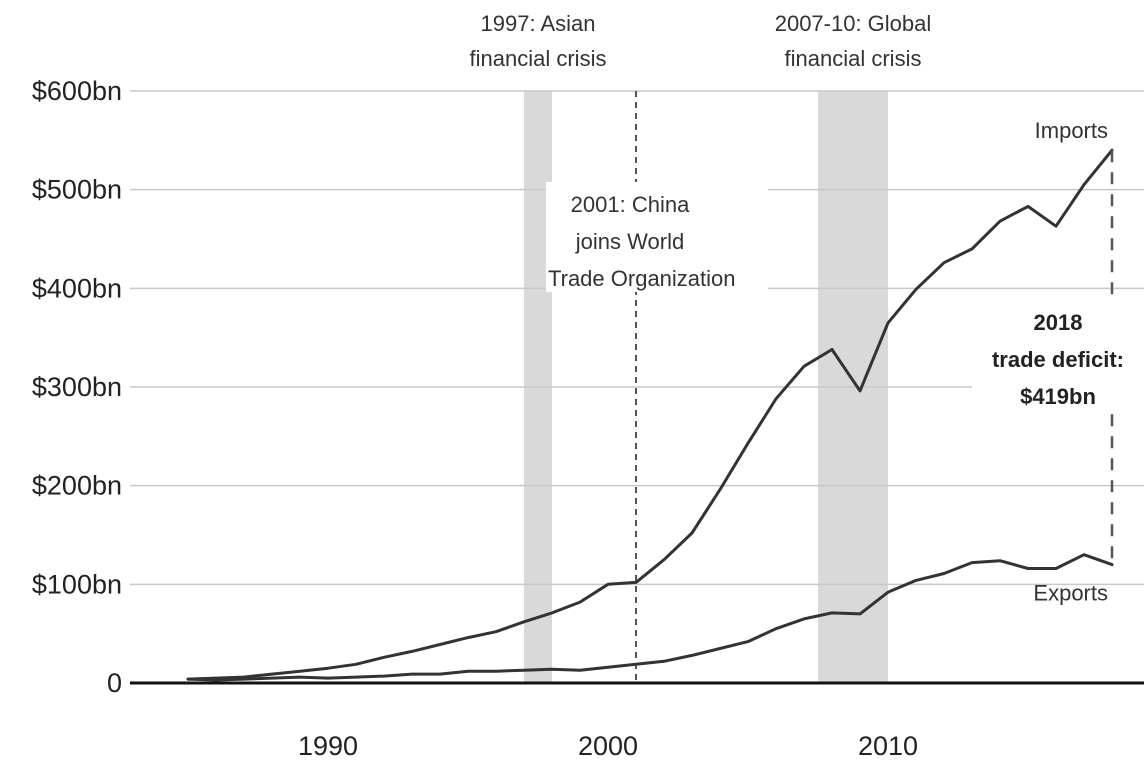 The width and height of the screenshot is (1144, 760). What do you see at coordinates (642, 278) in the screenshot?
I see `event-label: Trade Organization` at bounding box center [642, 278].